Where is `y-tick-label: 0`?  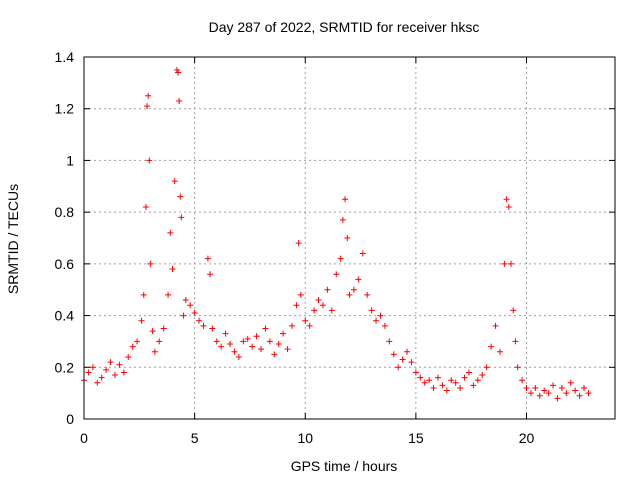 y-tick-label: 0 is located at coordinates (70, 419).